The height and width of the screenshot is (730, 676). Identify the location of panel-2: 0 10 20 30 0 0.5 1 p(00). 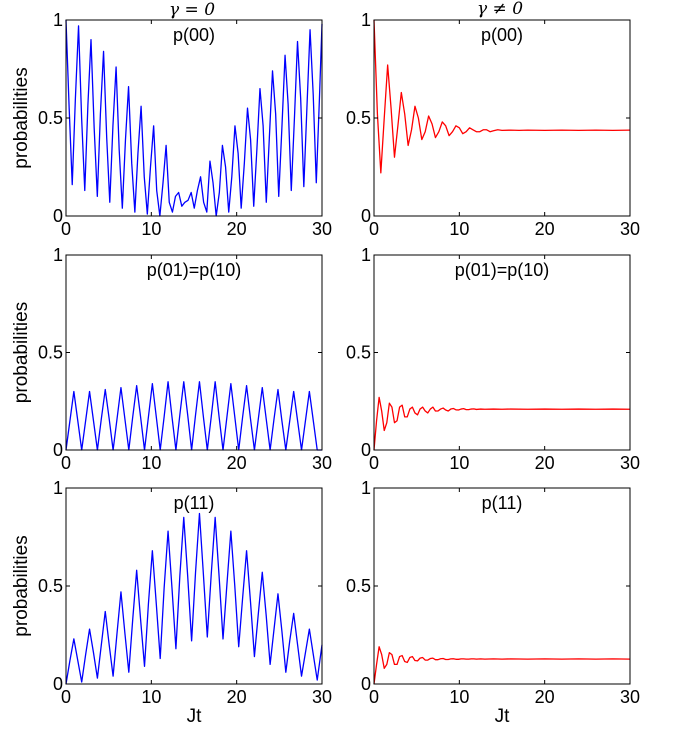
(493, 124).